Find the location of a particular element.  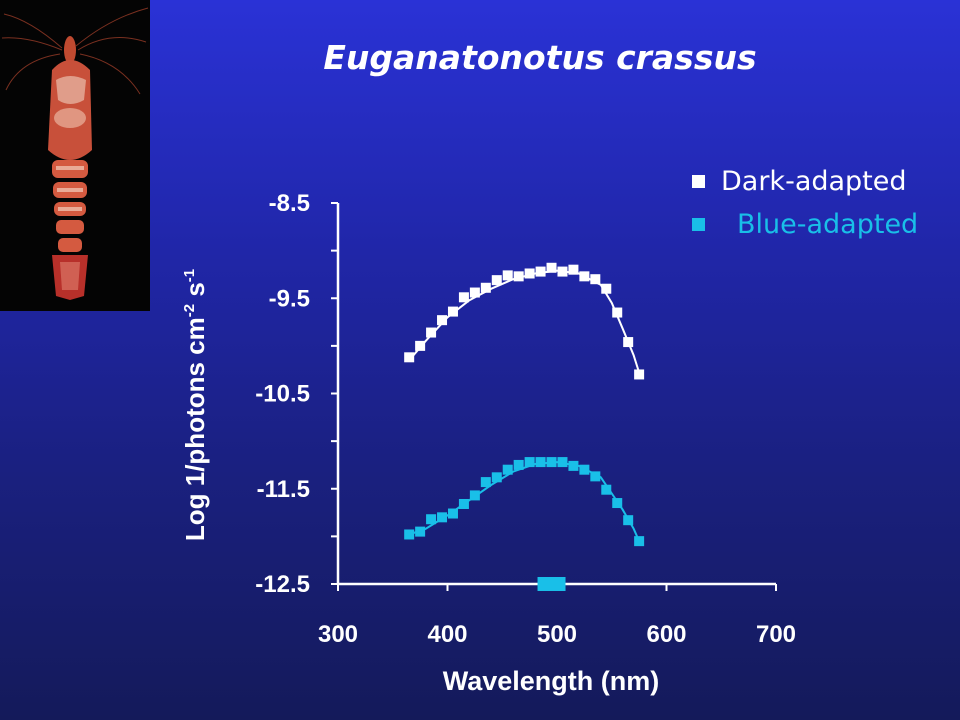

legend-item-dark-adapted: Dark-adapted is located at coordinates (799, 181).